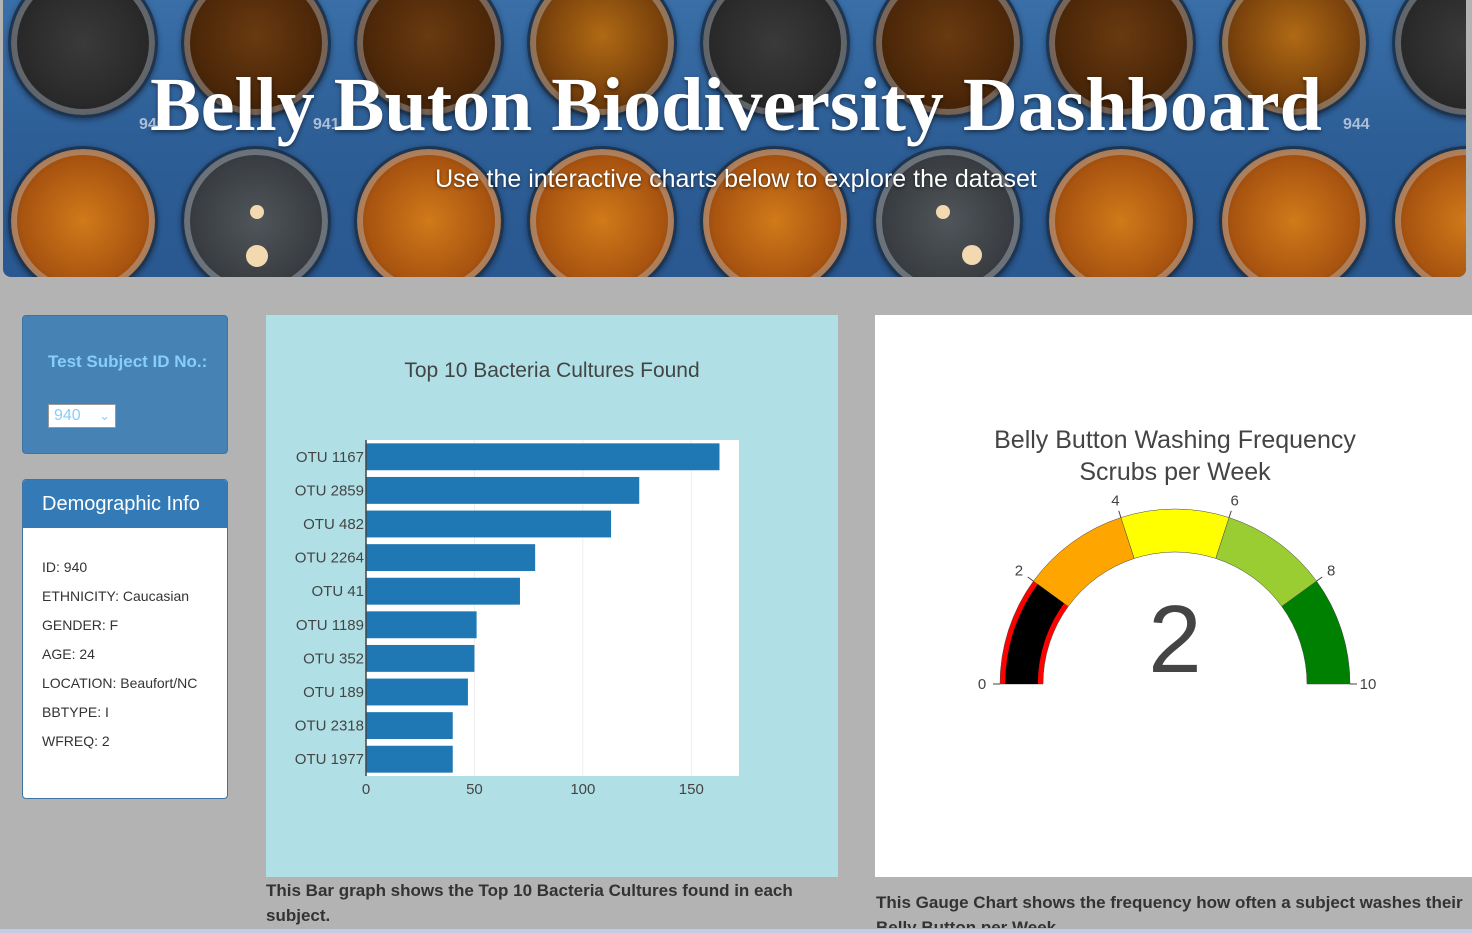 This screenshot has height=933, width=1472. I want to click on plate-number-label: 940, so click(152, 124).